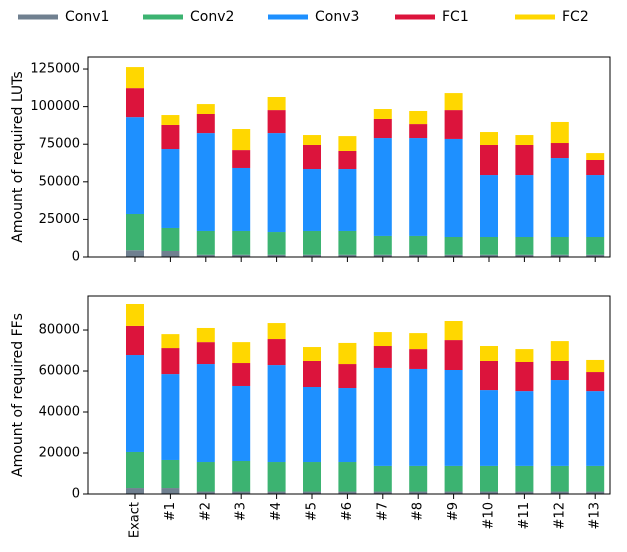  Describe the element at coordinates (18, 156) in the screenshot. I see `y-axis-label: Amount of required LUTs` at that location.